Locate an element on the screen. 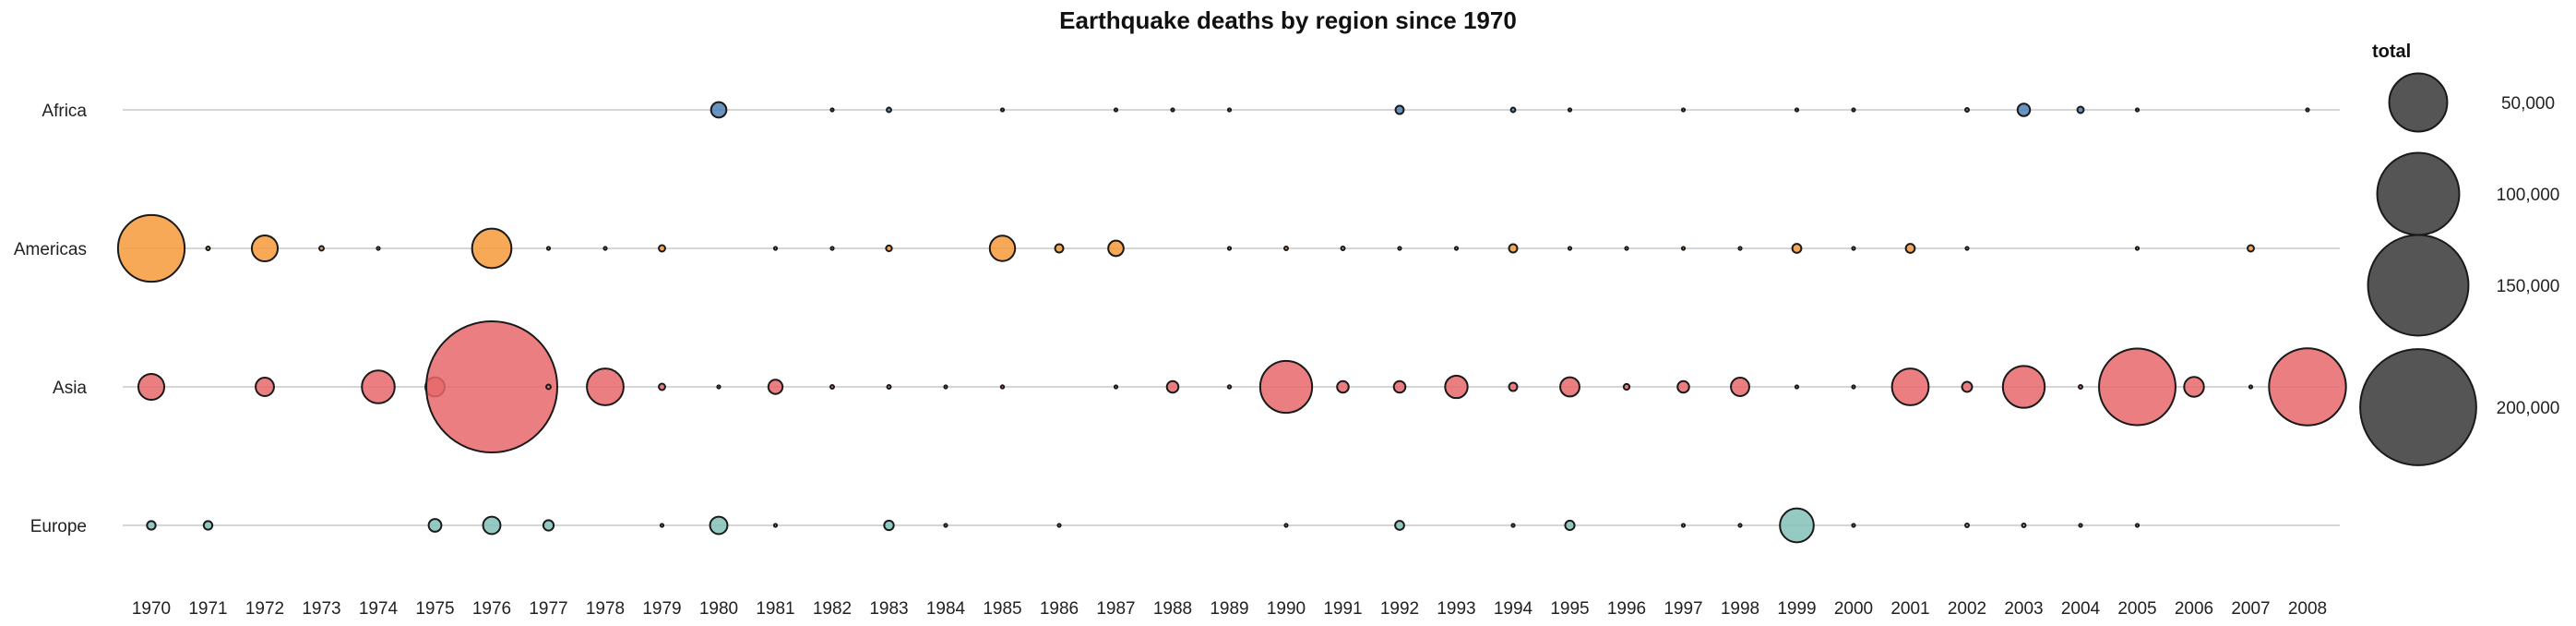  legend-items: 50,000 100,000 150,000 200,000 is located at coordinates (2459, 269).